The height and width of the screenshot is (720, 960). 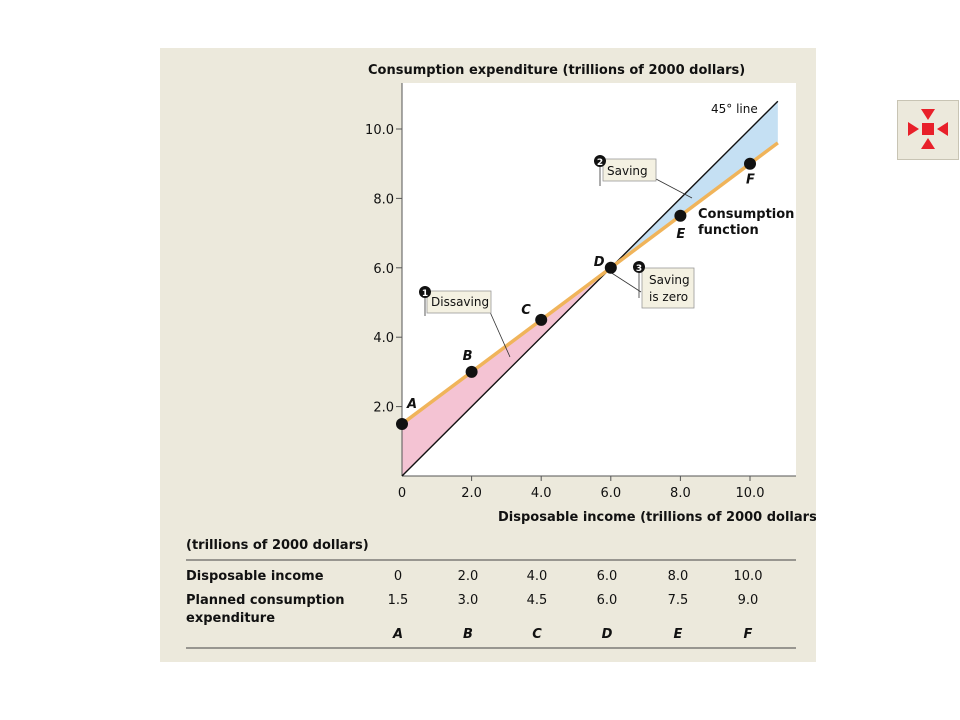 What do you see at coordinates (746, 214) in the screenshot?
I see `consumption-function-label: Consumption` at bounding box center [746, 214].